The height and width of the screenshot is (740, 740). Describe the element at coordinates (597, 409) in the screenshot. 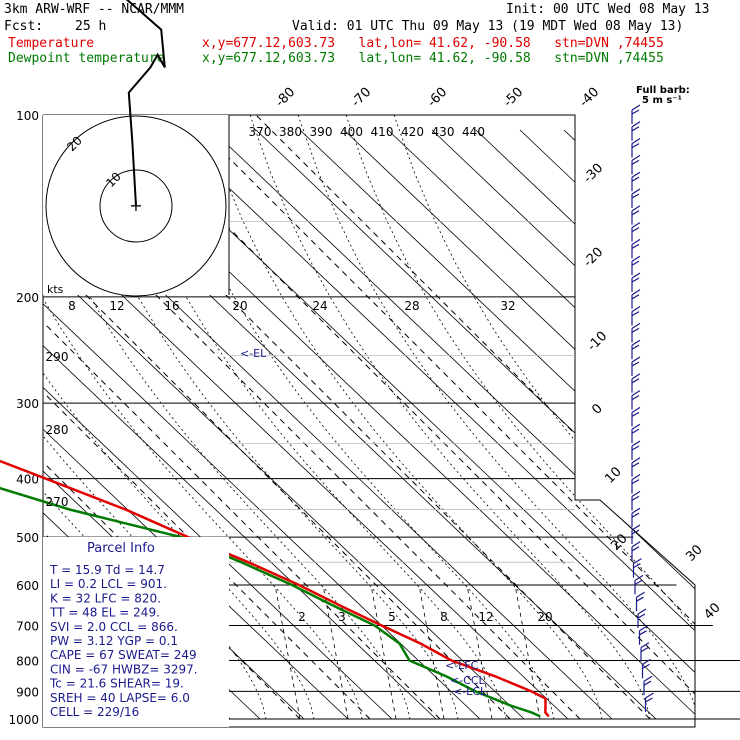

I see `isotherm-label: 0` at that location.